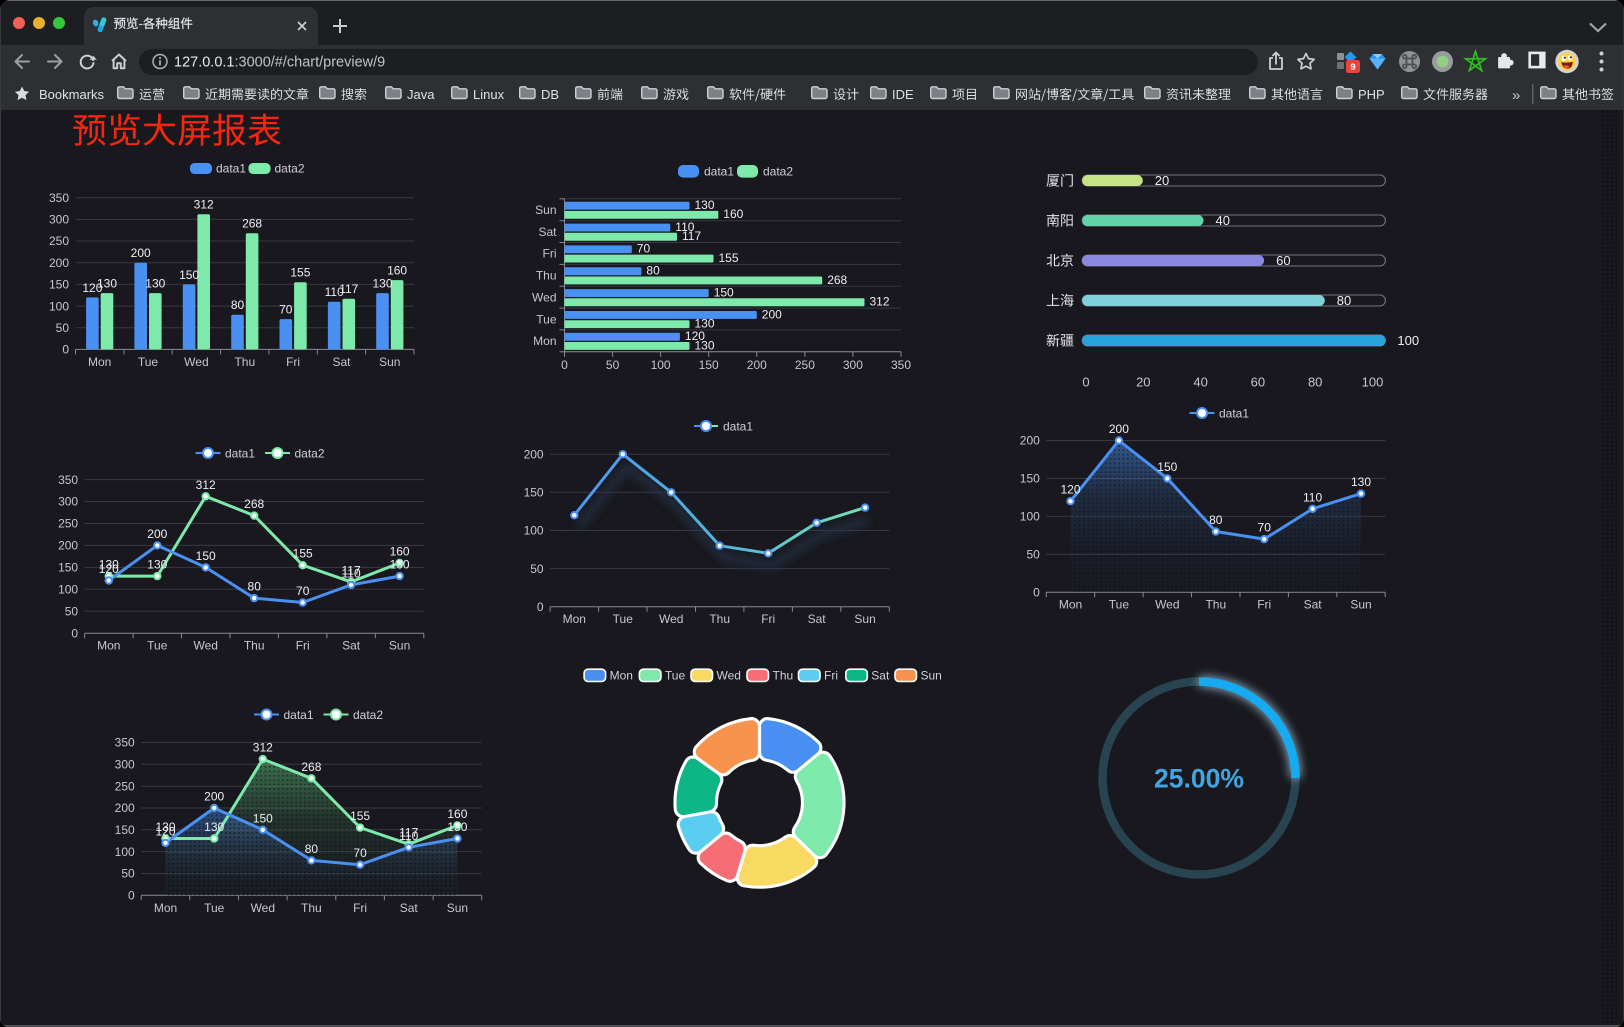 The image size is (1624, 1027). I want to click on svg-text: 9, so click(1352, 67).